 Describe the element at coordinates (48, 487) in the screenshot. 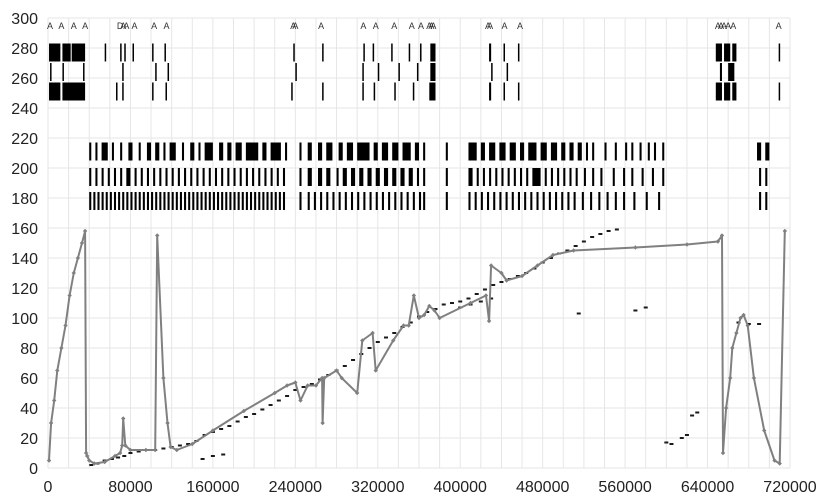

I see `x-tick-label: 0` at that location.